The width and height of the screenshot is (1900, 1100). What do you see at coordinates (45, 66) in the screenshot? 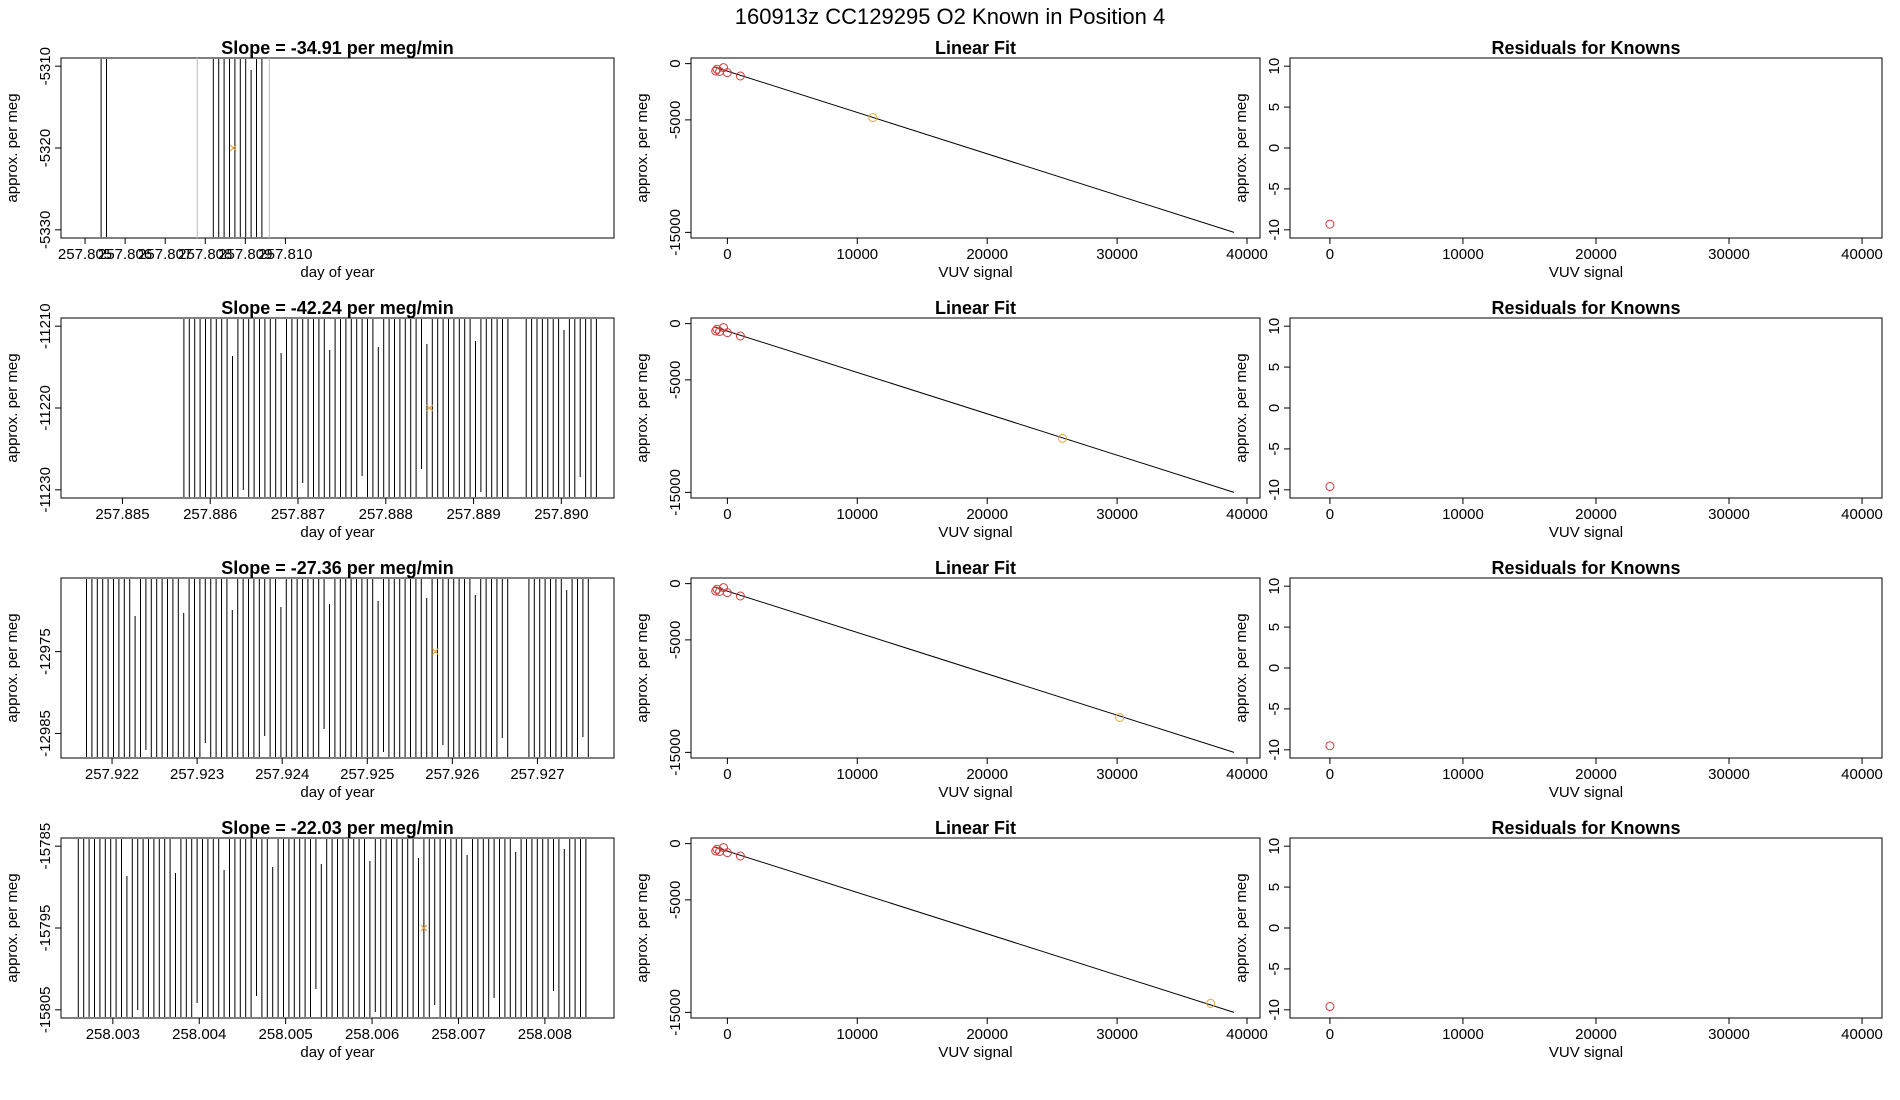
I see `time-panel-y-tick-label: -5310` at bounding box center [45, 66].